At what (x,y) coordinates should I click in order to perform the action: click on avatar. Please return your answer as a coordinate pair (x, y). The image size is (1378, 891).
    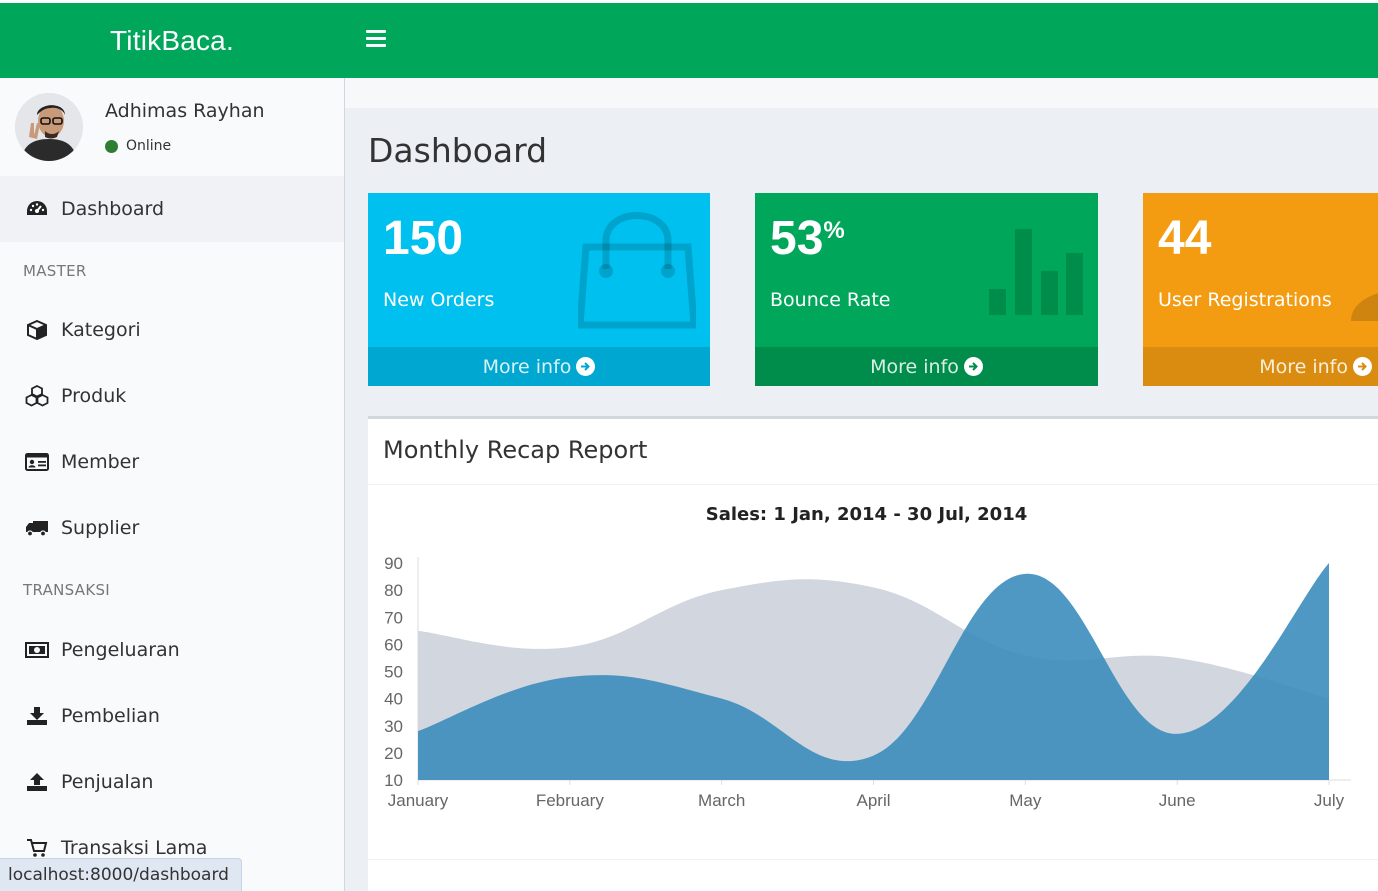
    Looking at the image, I should click on (49, 127).